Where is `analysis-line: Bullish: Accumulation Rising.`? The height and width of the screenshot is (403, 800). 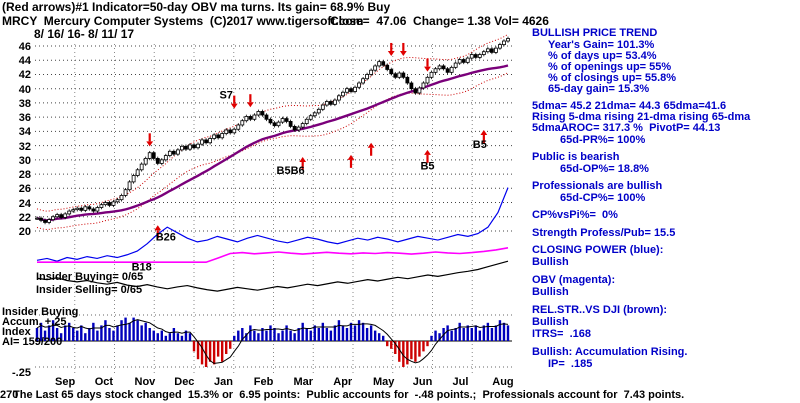 analysis-line: Bullish: Accumulation Rising. is located at coordinates (610, 352).